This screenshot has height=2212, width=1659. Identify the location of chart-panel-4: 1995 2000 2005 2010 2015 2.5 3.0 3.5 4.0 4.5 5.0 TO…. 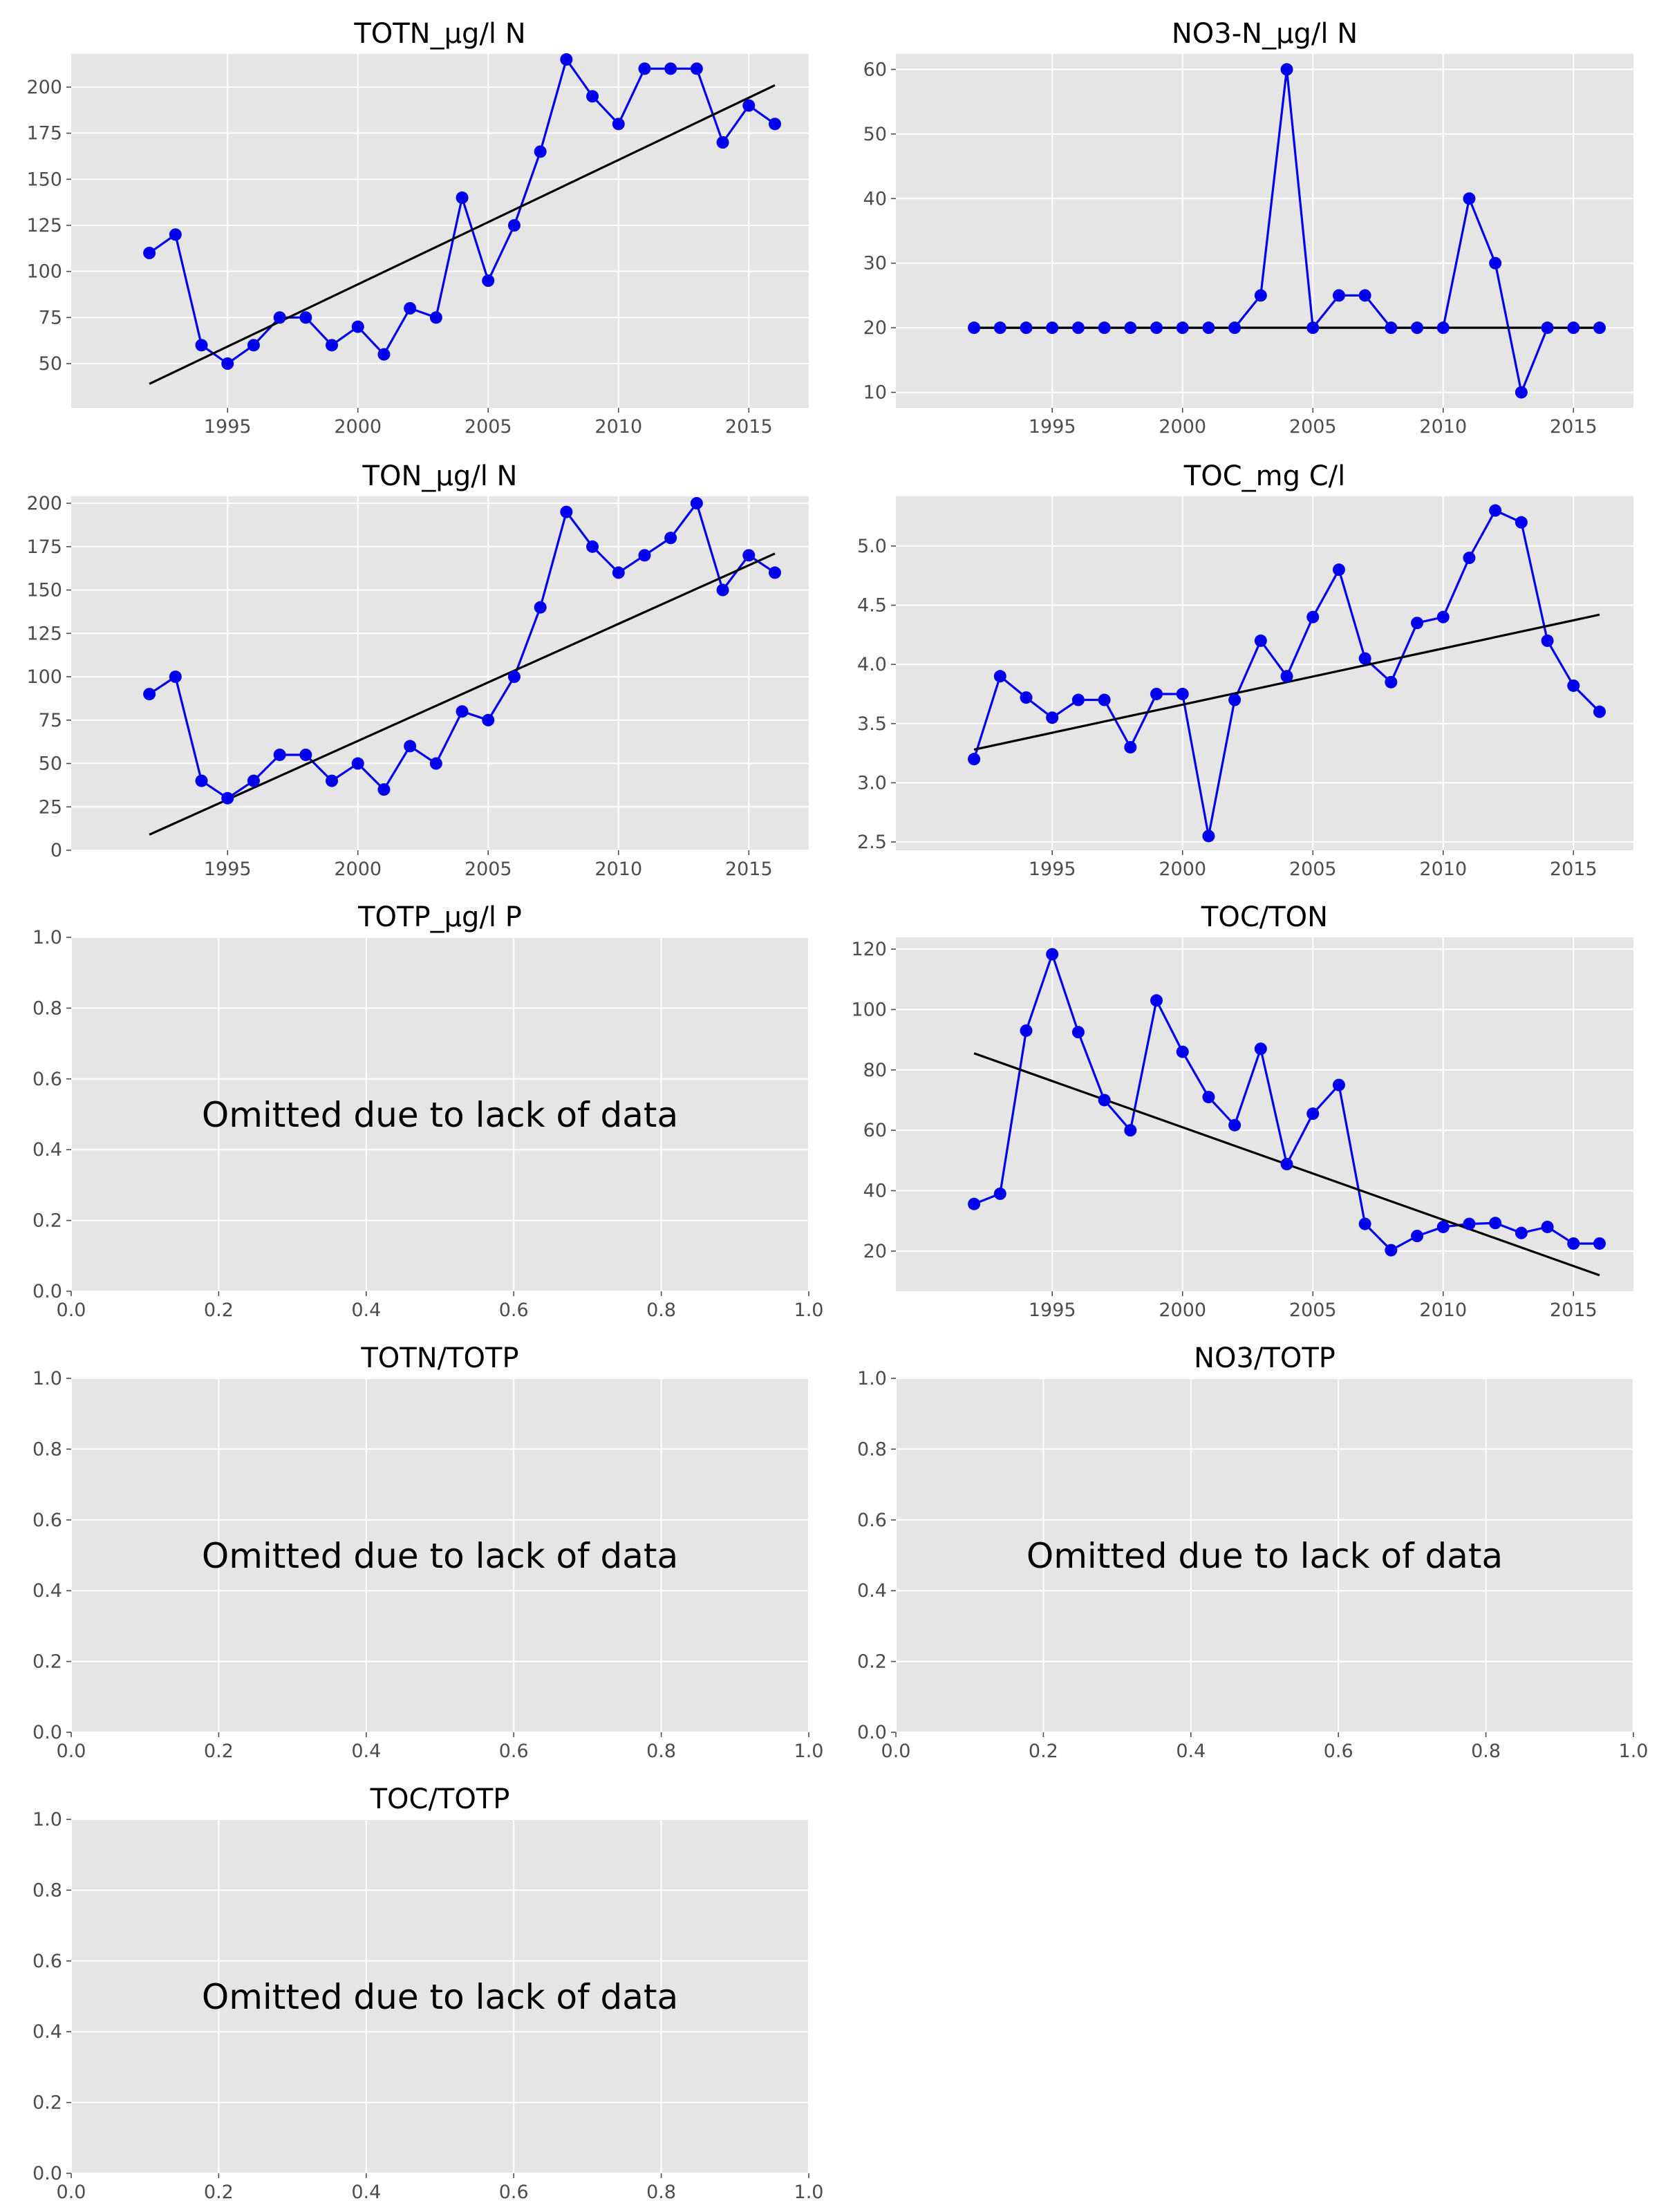
(1245, 670).